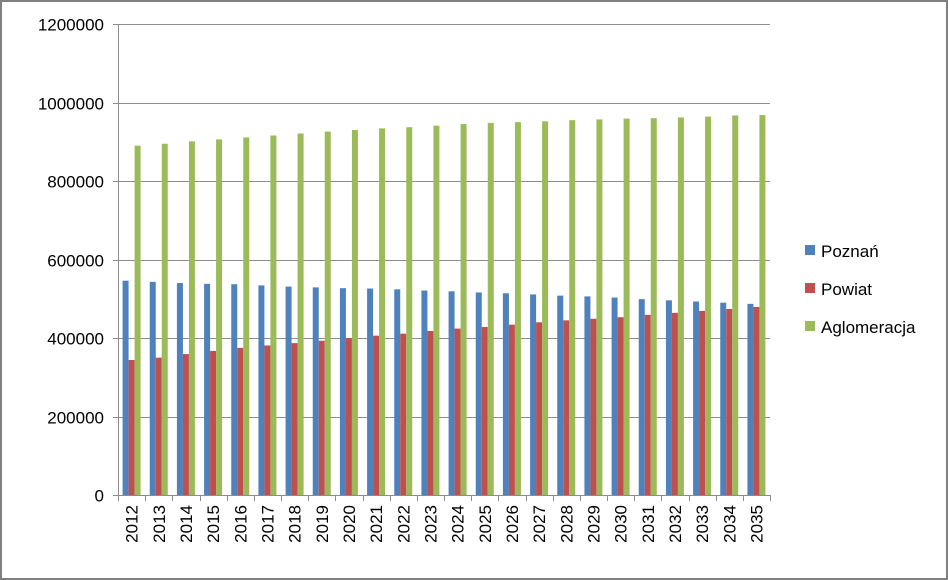 The image size is (948, 580). What do you see at coordinates (458, 524) in the screenshot?
I see `x-tick-label: 2024` at bounding box center [458, 524].